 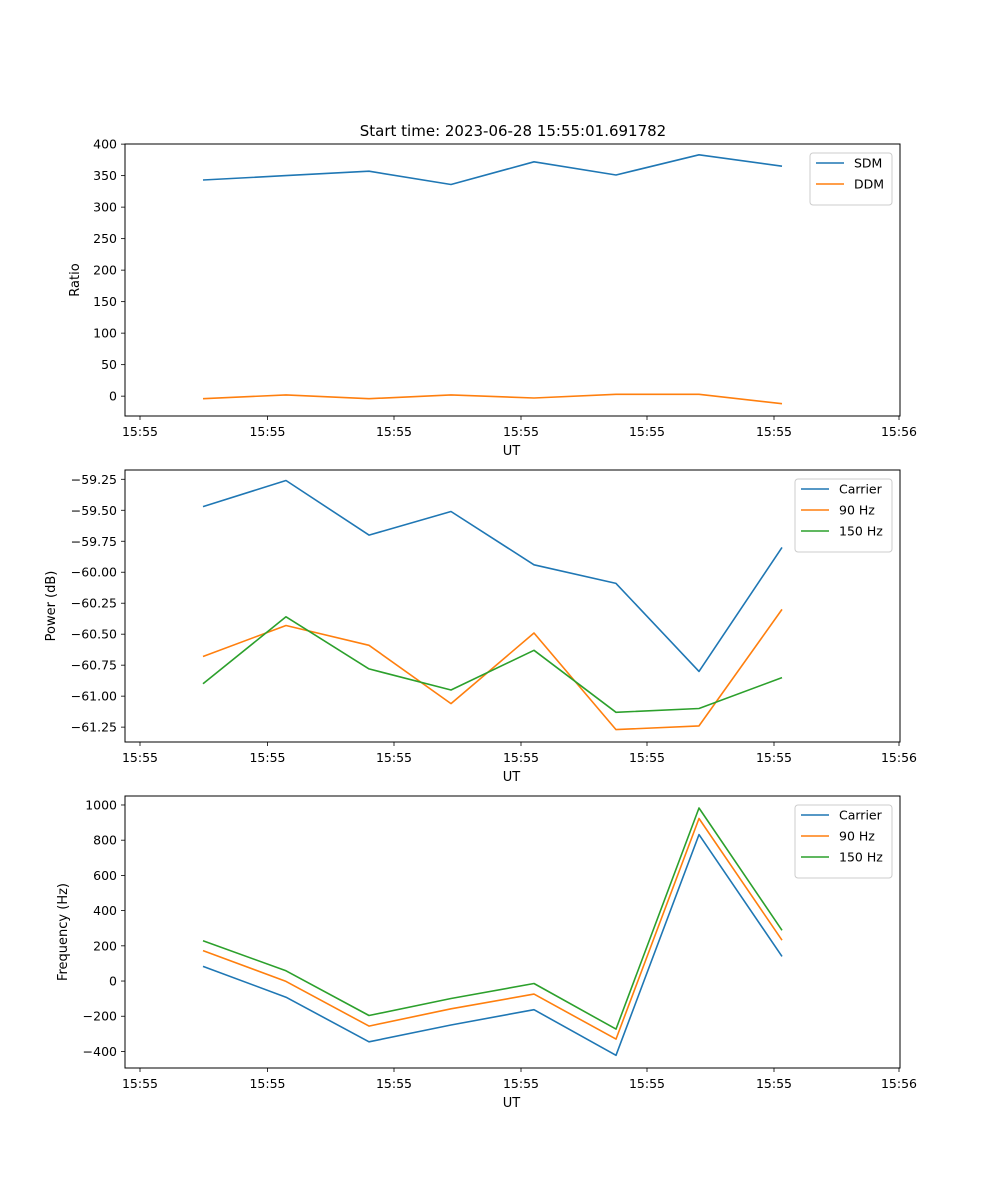 What do you see at coordinates (94, 510) in the screenshot?
I see `y-tick-label: −59.50` at bounding box center [94, 510].